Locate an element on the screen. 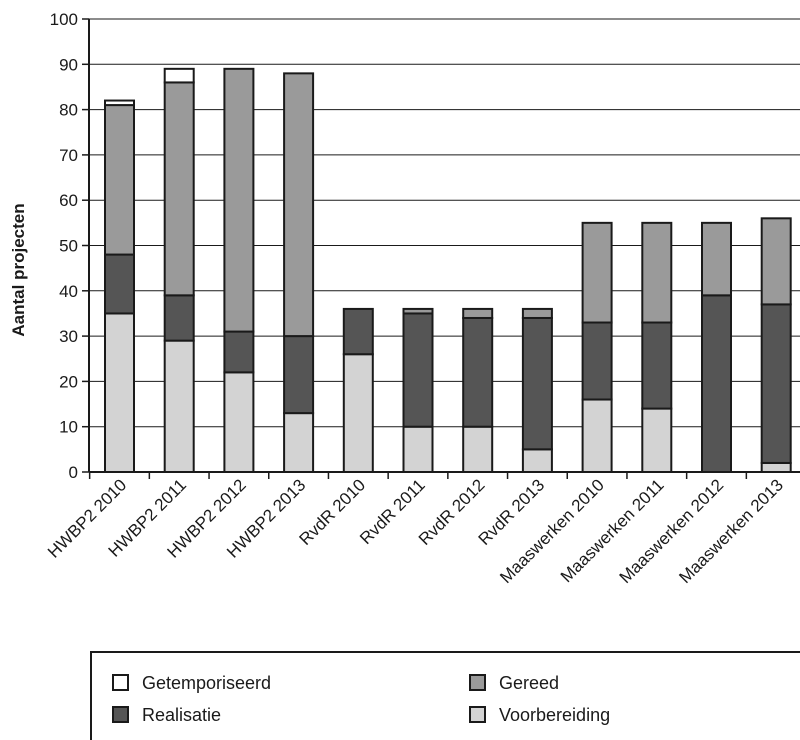  legend-label: Realisatie is located at coordinates (181, 715).